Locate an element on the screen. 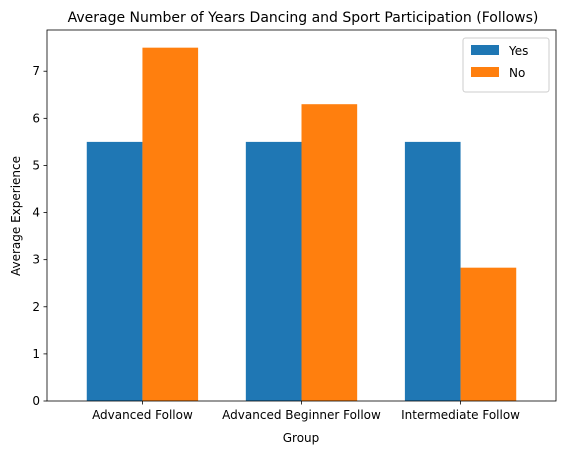 The width and height of the screenshot is (585, 455). y-tick-label: 3 is located at coordinates (36, 260).